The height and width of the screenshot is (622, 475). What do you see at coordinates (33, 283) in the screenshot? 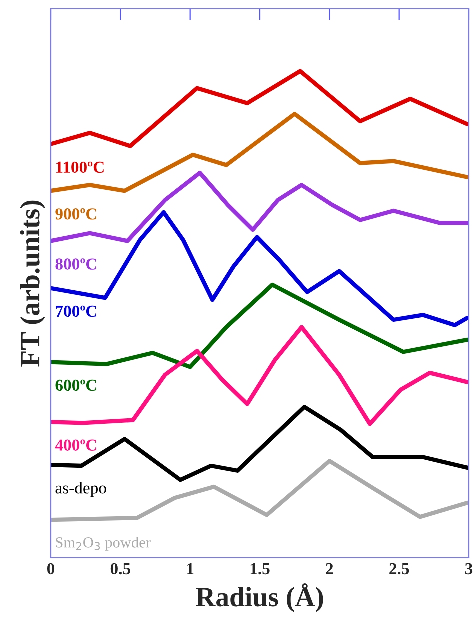
I see `y-axis-title: FT (arb.units)` at bounding box center [33, 283].